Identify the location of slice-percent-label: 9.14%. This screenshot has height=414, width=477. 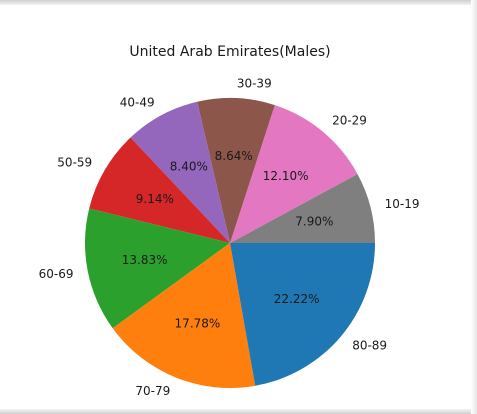
(155, 199).